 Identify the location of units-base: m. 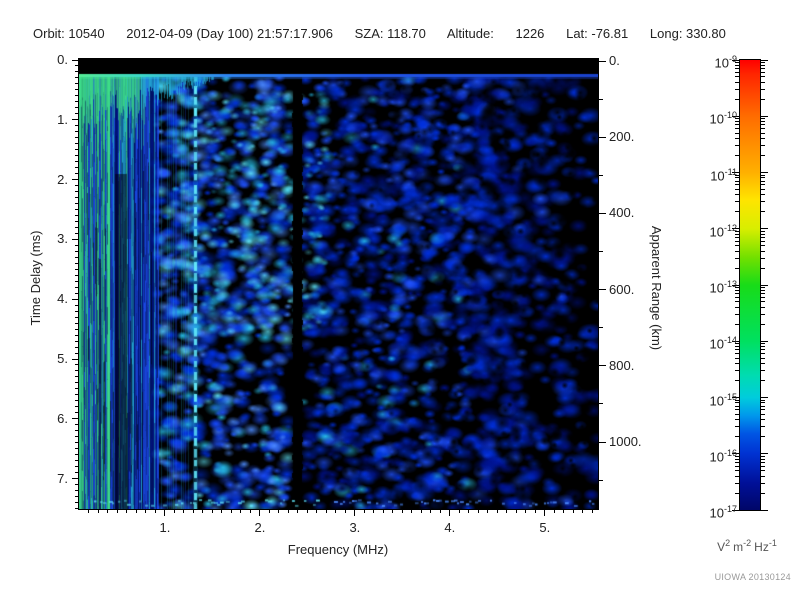
(738, 547).